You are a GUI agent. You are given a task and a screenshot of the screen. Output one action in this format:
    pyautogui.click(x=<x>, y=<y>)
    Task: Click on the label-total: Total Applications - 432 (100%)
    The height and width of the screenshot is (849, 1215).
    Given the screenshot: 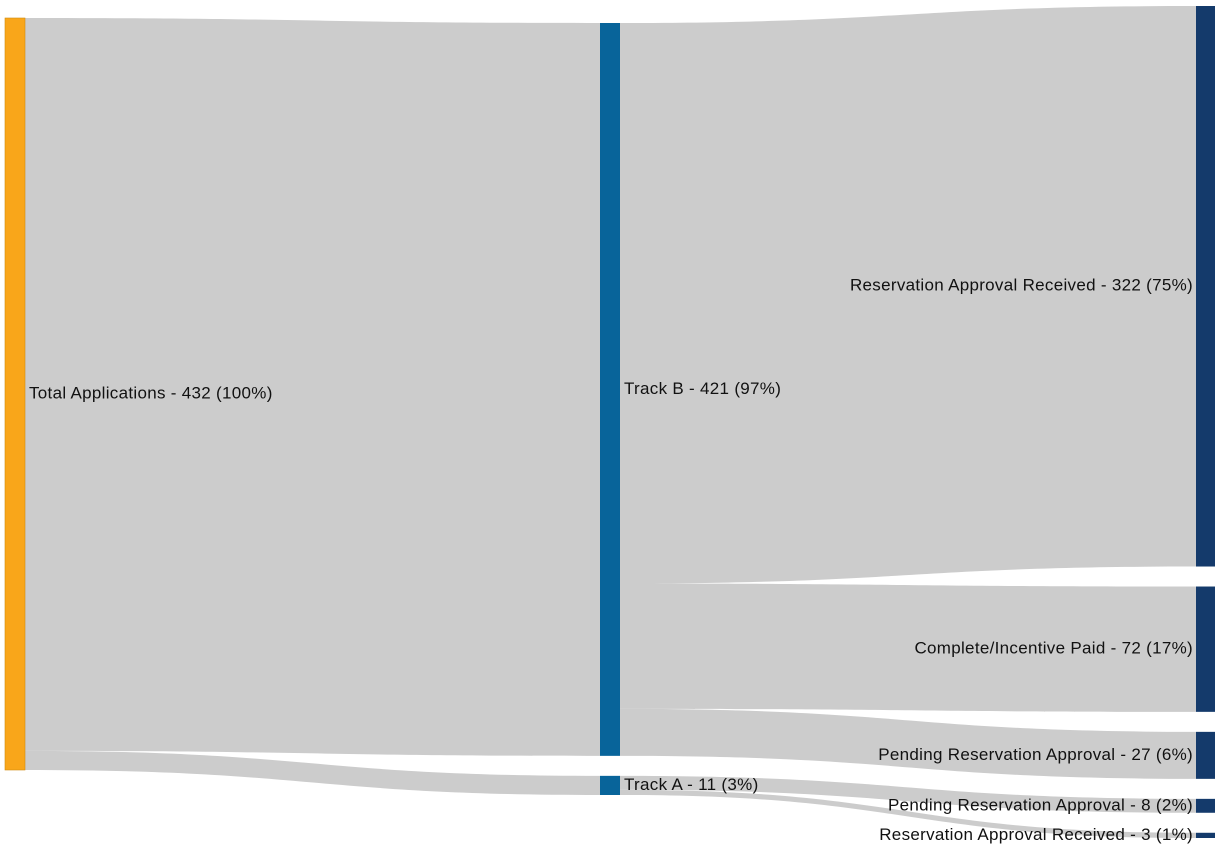 What is the action you would take?
    pyautogui.click(x=151, y=392)
    